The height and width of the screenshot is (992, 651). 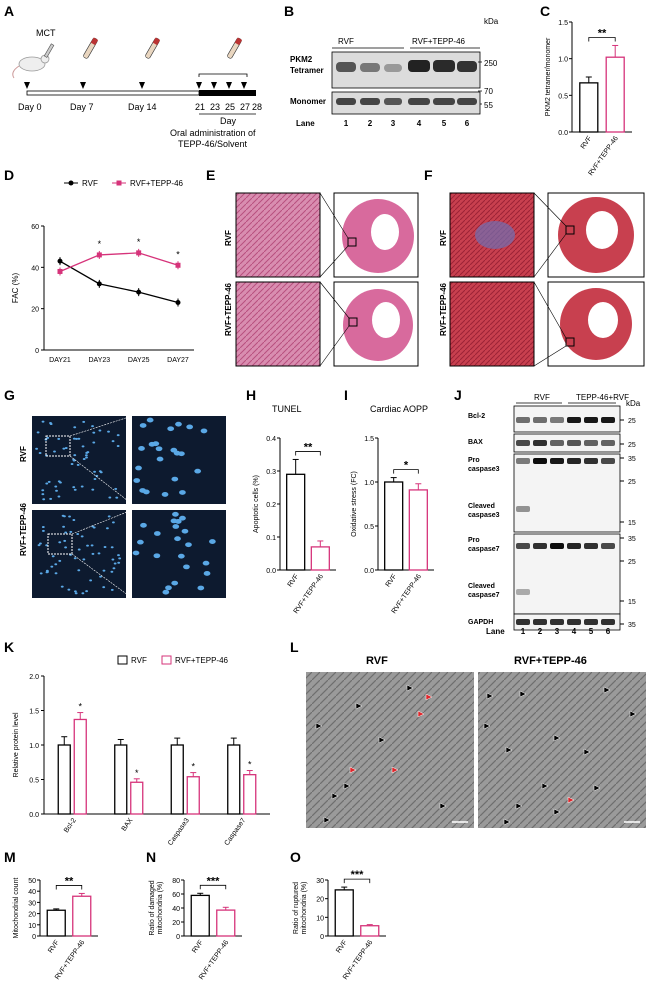 What do you see at coordinates (9, 11) in the screenshot?
I see `panel-a-label: A` at bounding box center [9, 11].